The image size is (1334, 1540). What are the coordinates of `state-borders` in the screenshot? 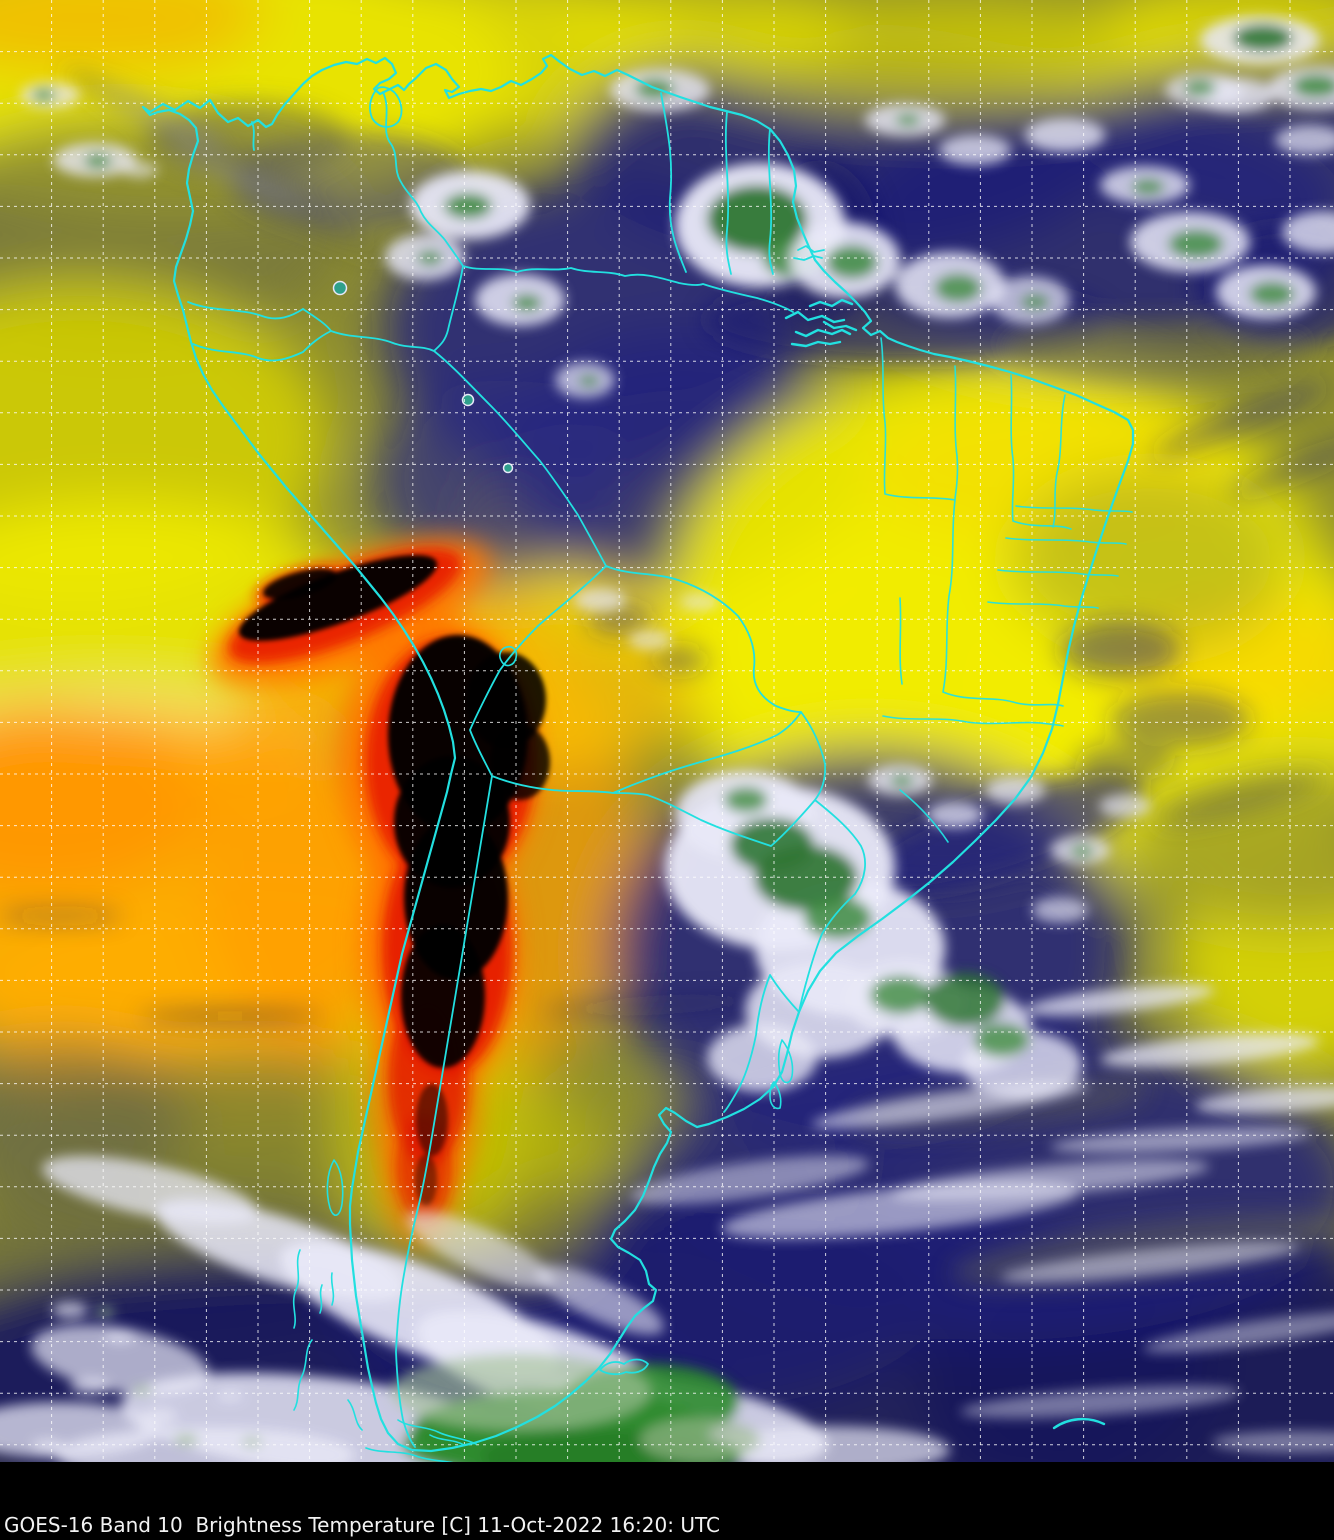 It's located at (1006, 590).